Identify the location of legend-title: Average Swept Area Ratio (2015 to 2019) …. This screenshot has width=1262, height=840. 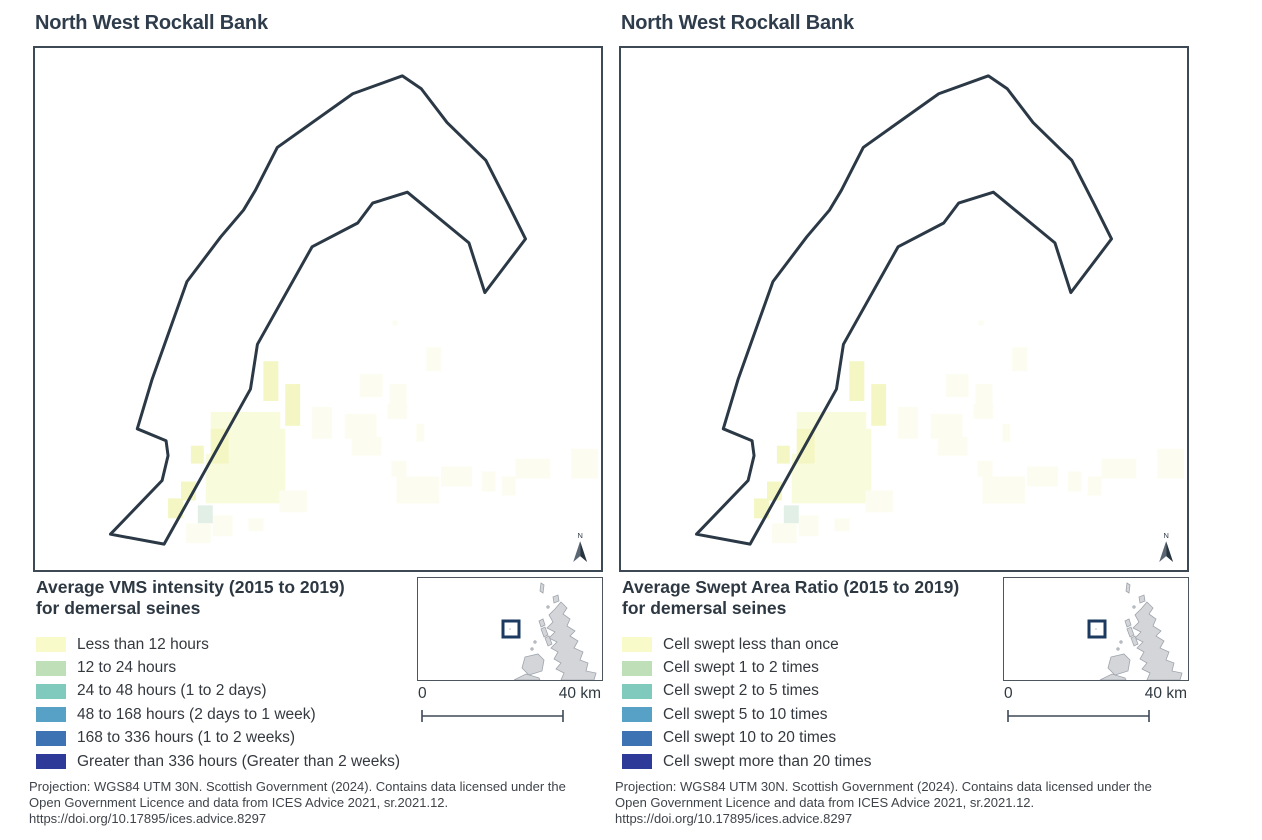
(790, 598).